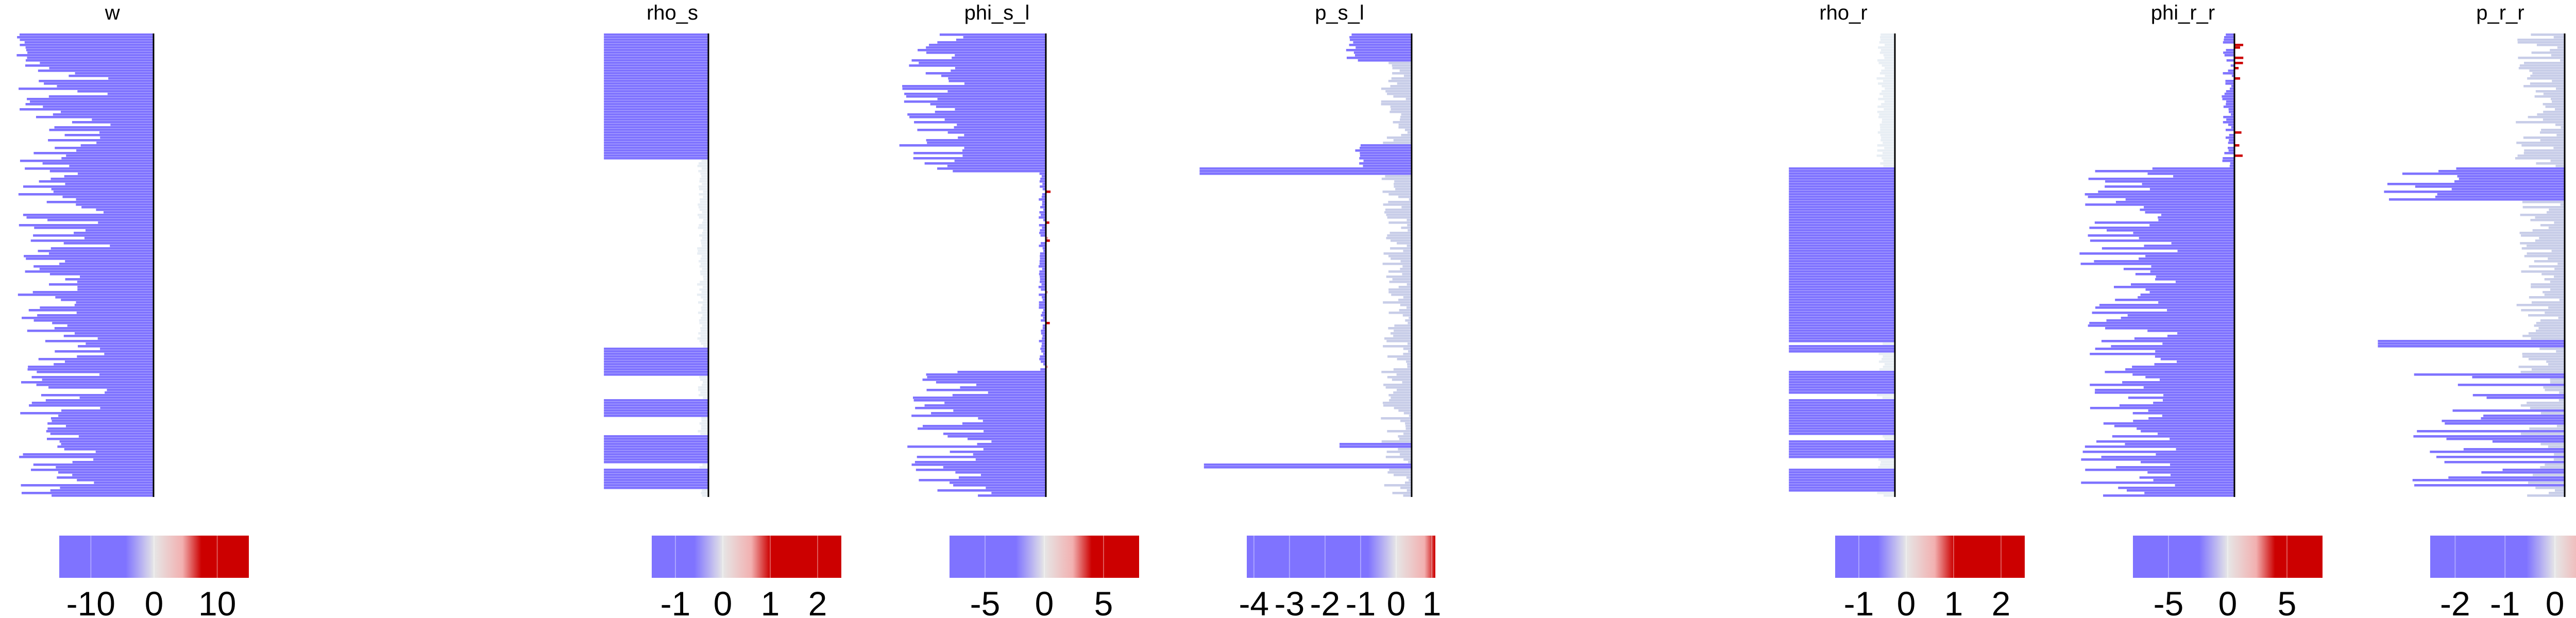 This screenshot has width=2576, height=618. I want to click on panel-rho-s: rho_s, so click(657, 249).